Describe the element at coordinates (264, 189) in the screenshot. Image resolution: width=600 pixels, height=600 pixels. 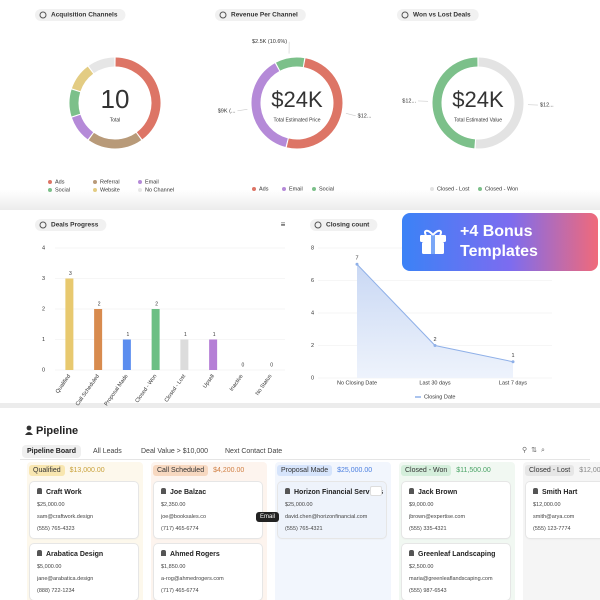
I see `legend-label: Ads` at that location.